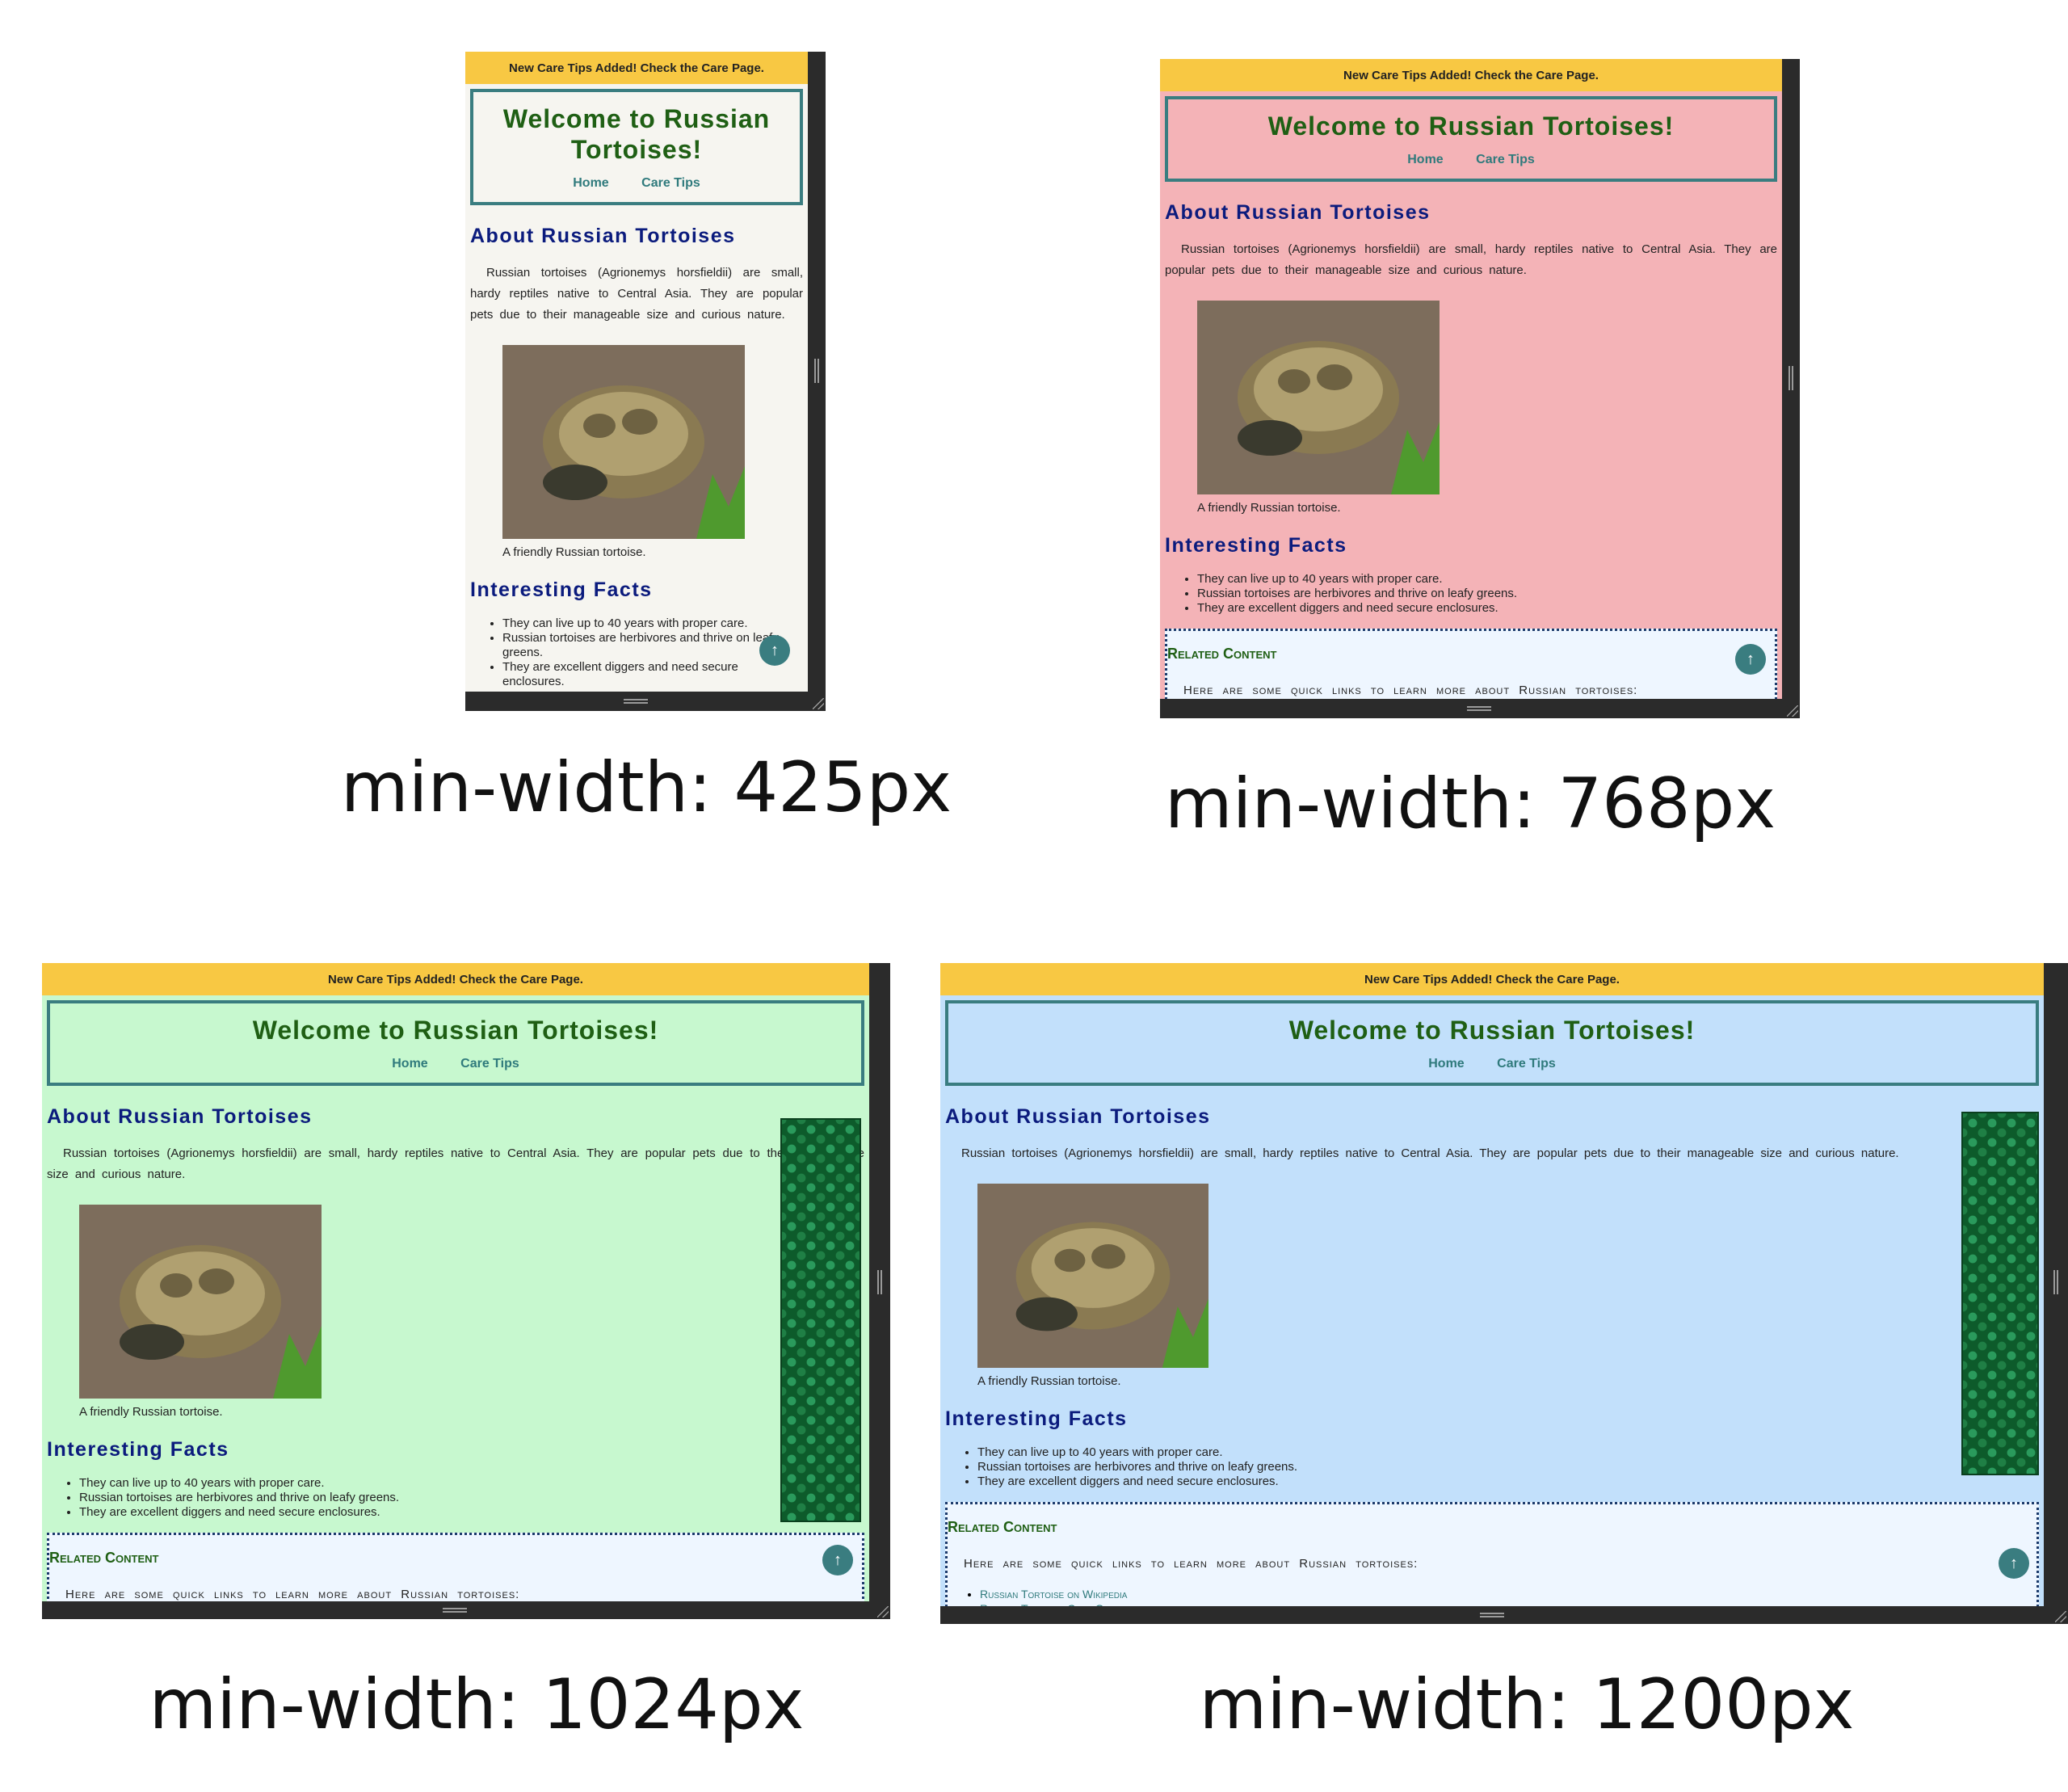 This screenshot has height=1792, width=2068. Describe the element at coordinates (1054, 1594) in the screenshot. I see `related-link-wikipedia: Russian Tortoise on Wikipedia` at that location.